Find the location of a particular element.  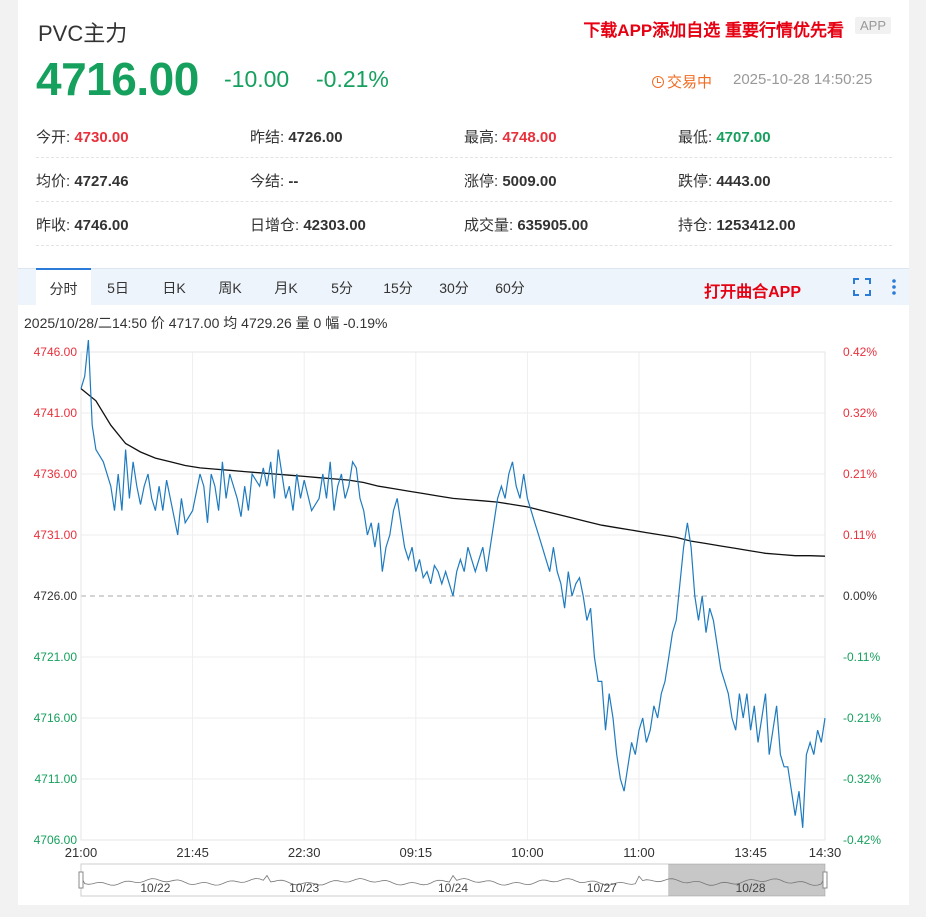

stat-cell: 最高: 4748.00 is located at coordinates (510, 136).